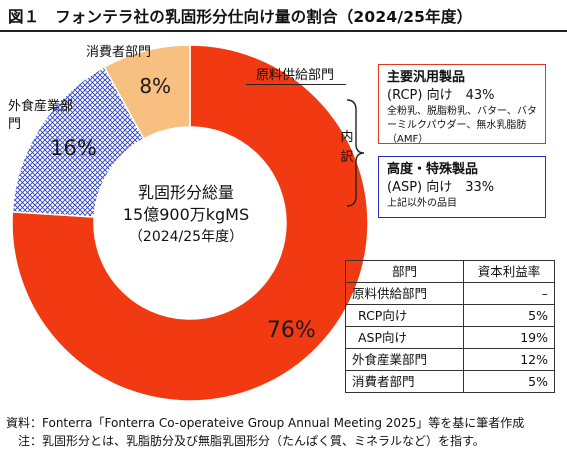 The width and height of the screenshot is (567, 455). What do you see at coordinates (509, 293) in the screenshot?
I see `table-cell-roi: –` at bounding box center [509, 293].